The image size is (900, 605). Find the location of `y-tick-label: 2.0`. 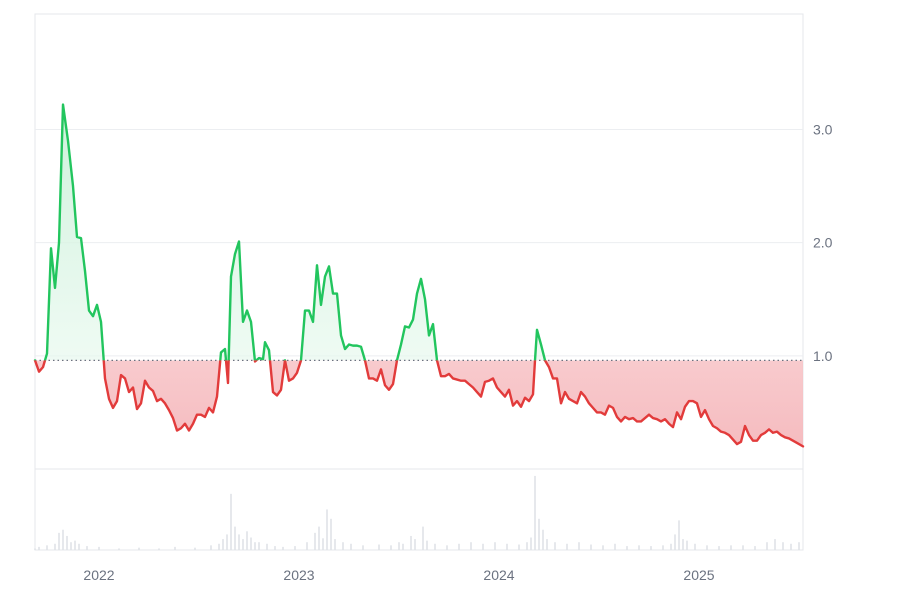

y-tick-label: 2.0 is located at coordinates (823, 243).